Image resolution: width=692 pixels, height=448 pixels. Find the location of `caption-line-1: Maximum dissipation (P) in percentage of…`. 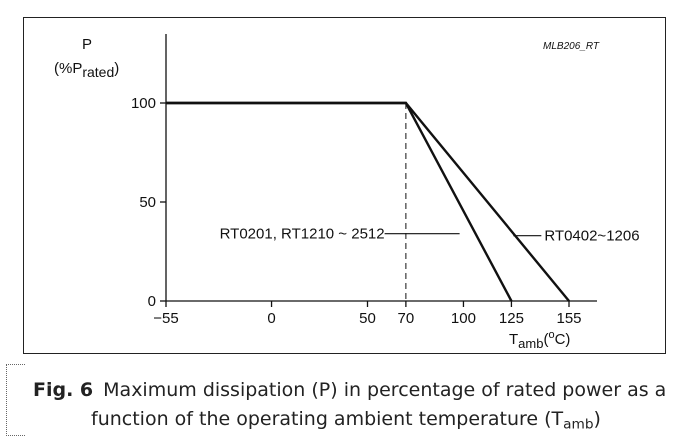

caption-line-1: Maximum dissipation (P) in percentage of… is located at coordinates (385, 390).